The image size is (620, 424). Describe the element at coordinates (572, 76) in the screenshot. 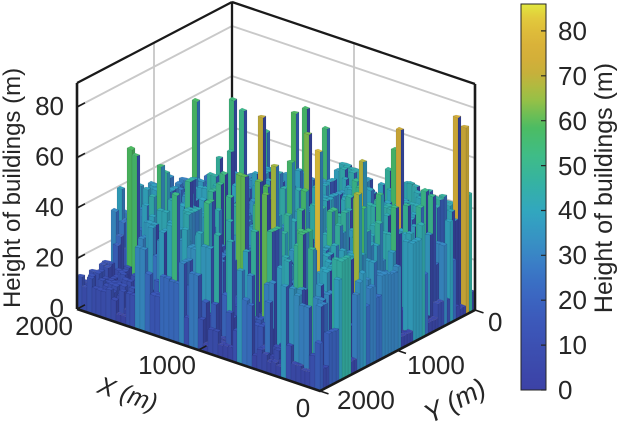

I see `svg-text: 70` at that location.